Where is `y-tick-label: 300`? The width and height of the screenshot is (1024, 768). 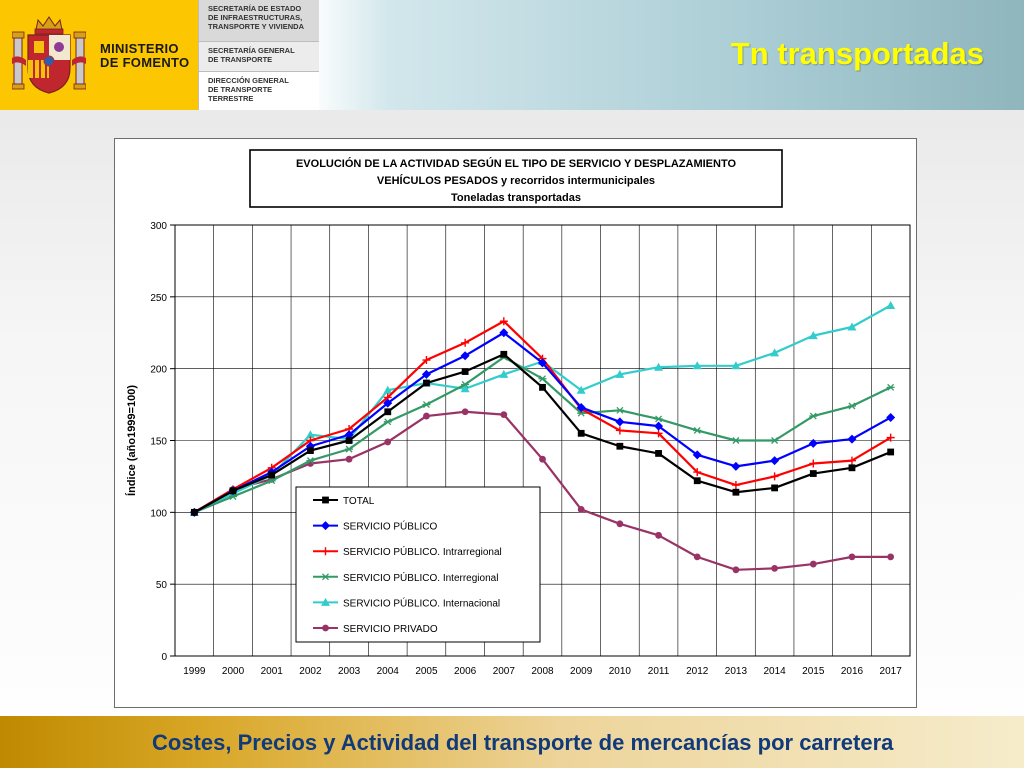
y-tick-label: 300 is located at coordinates (158, 226).